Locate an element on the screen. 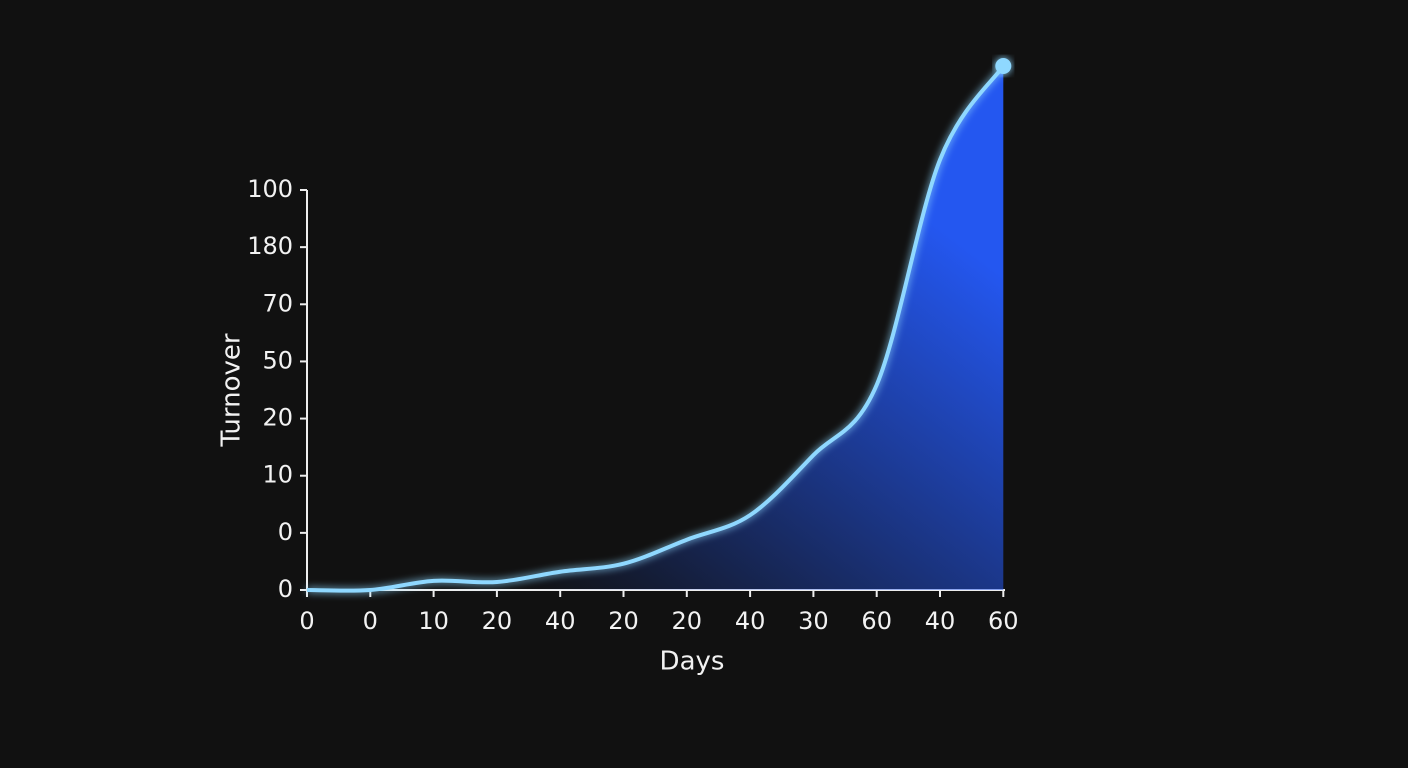  x-tick-label: 10 is located at coordinates (433, 621).